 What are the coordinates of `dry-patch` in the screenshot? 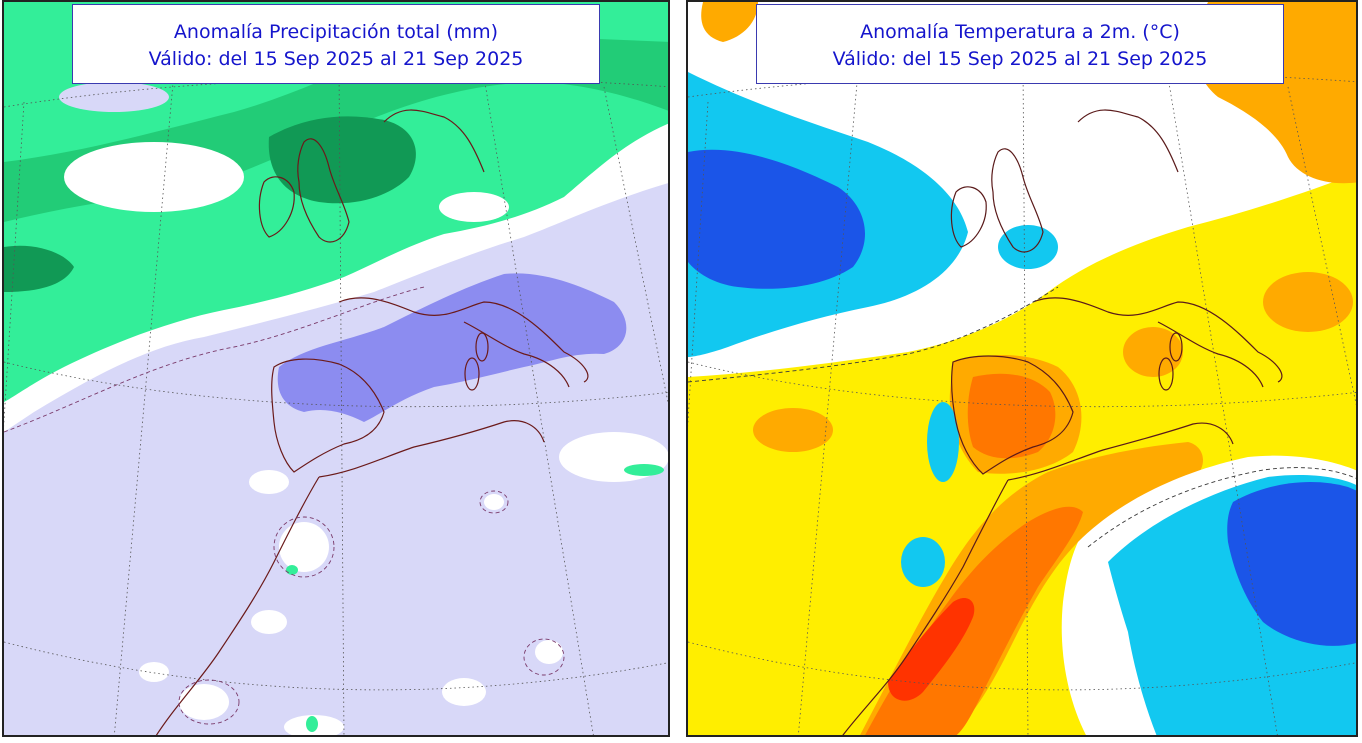 It's located at (114, 97).